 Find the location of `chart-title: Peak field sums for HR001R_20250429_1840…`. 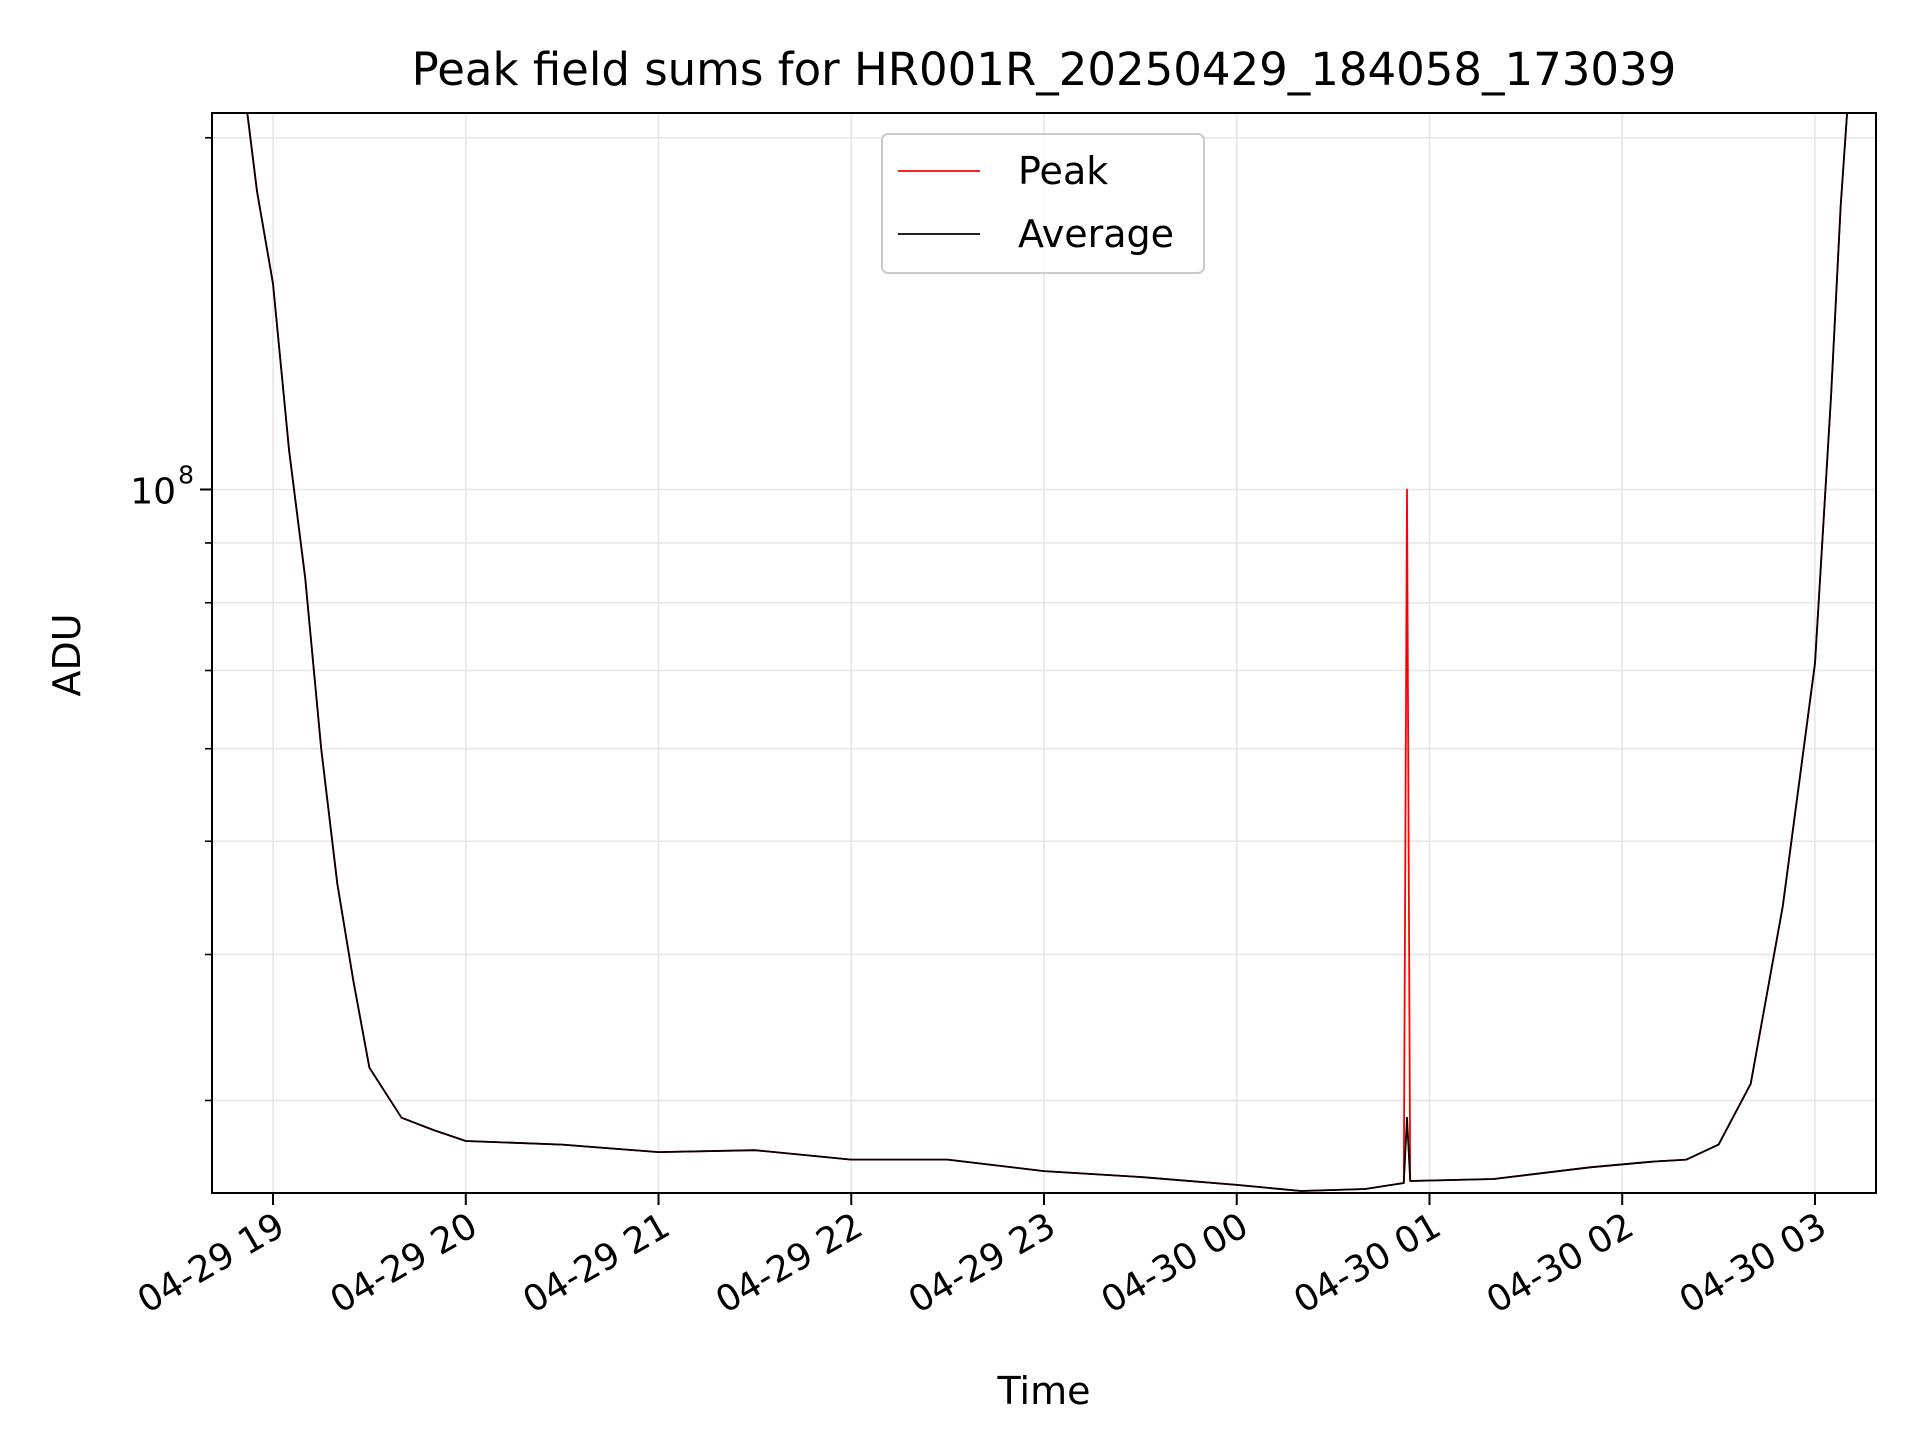

chart-title: Peak field sums for HR001R_20250429_1840… is located at coordinates (1044, 69).